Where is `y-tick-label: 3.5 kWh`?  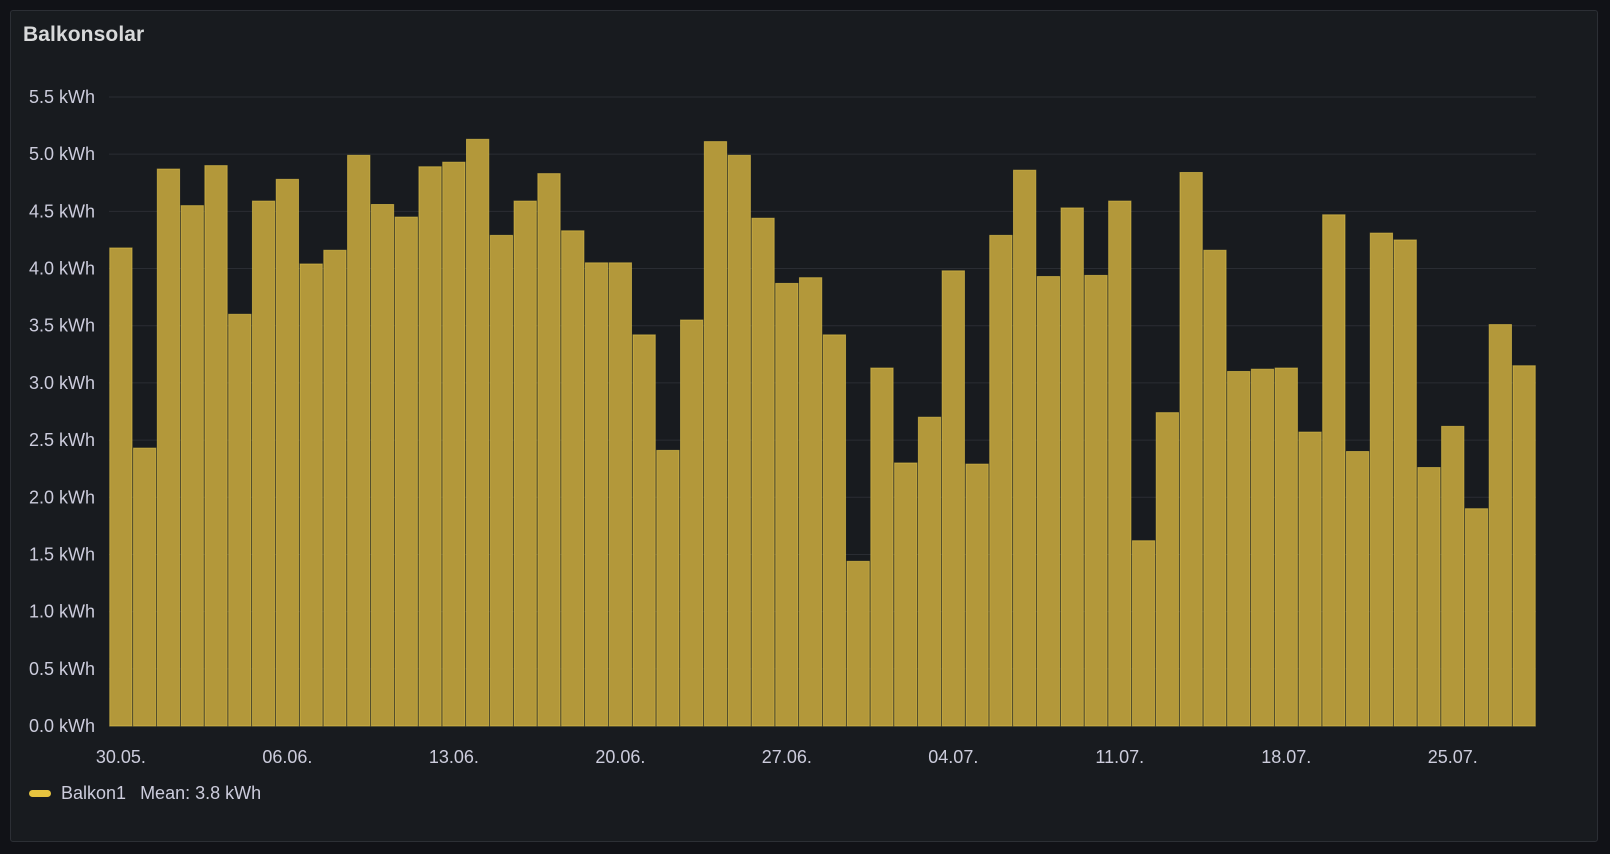 y-tick-label: 3.5 kWh is located at coordinates (62, 326).